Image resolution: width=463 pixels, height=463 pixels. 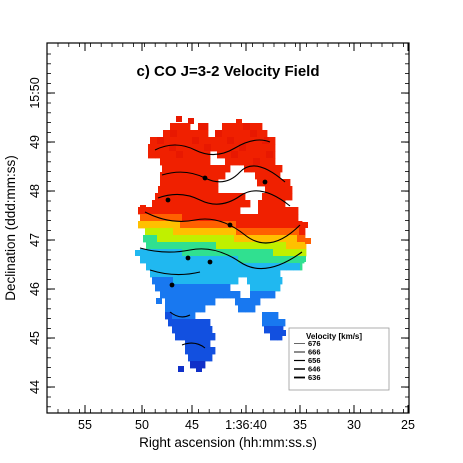 I want to click on chart-title: c) CO J=3-2 Velocity Field, so click(x=228, y=71).